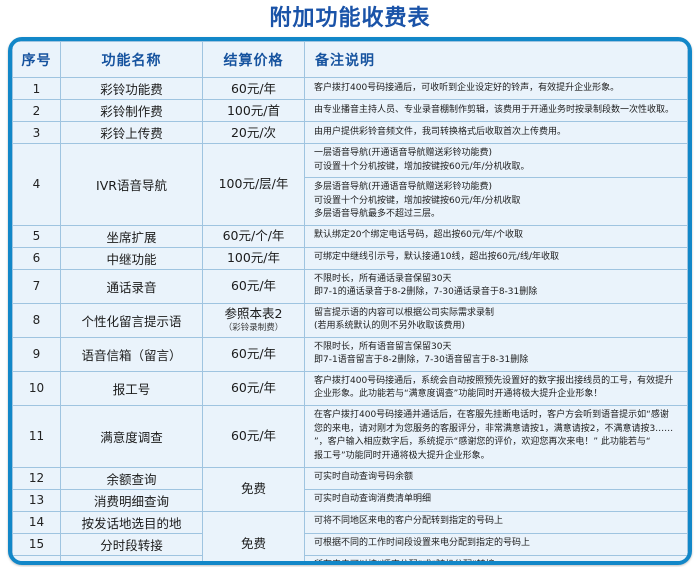 The height and width of the screenshot is (567, 700). Describe the element at coordinates (131, 388) in the screenshot. I see `cell-name: 报工号` at that location.